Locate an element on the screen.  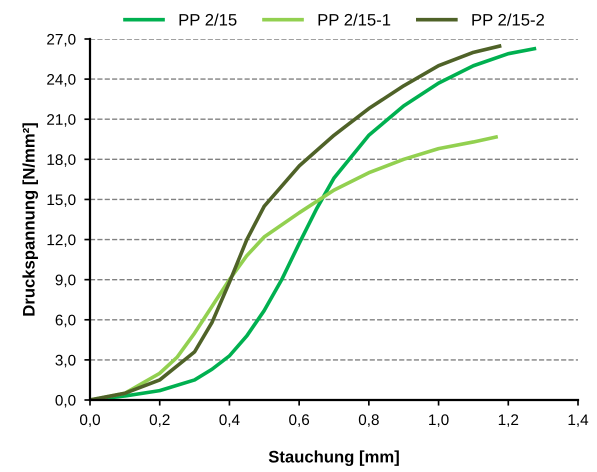
x-tick-label: 0,4 is located at coordinates (229, 420).